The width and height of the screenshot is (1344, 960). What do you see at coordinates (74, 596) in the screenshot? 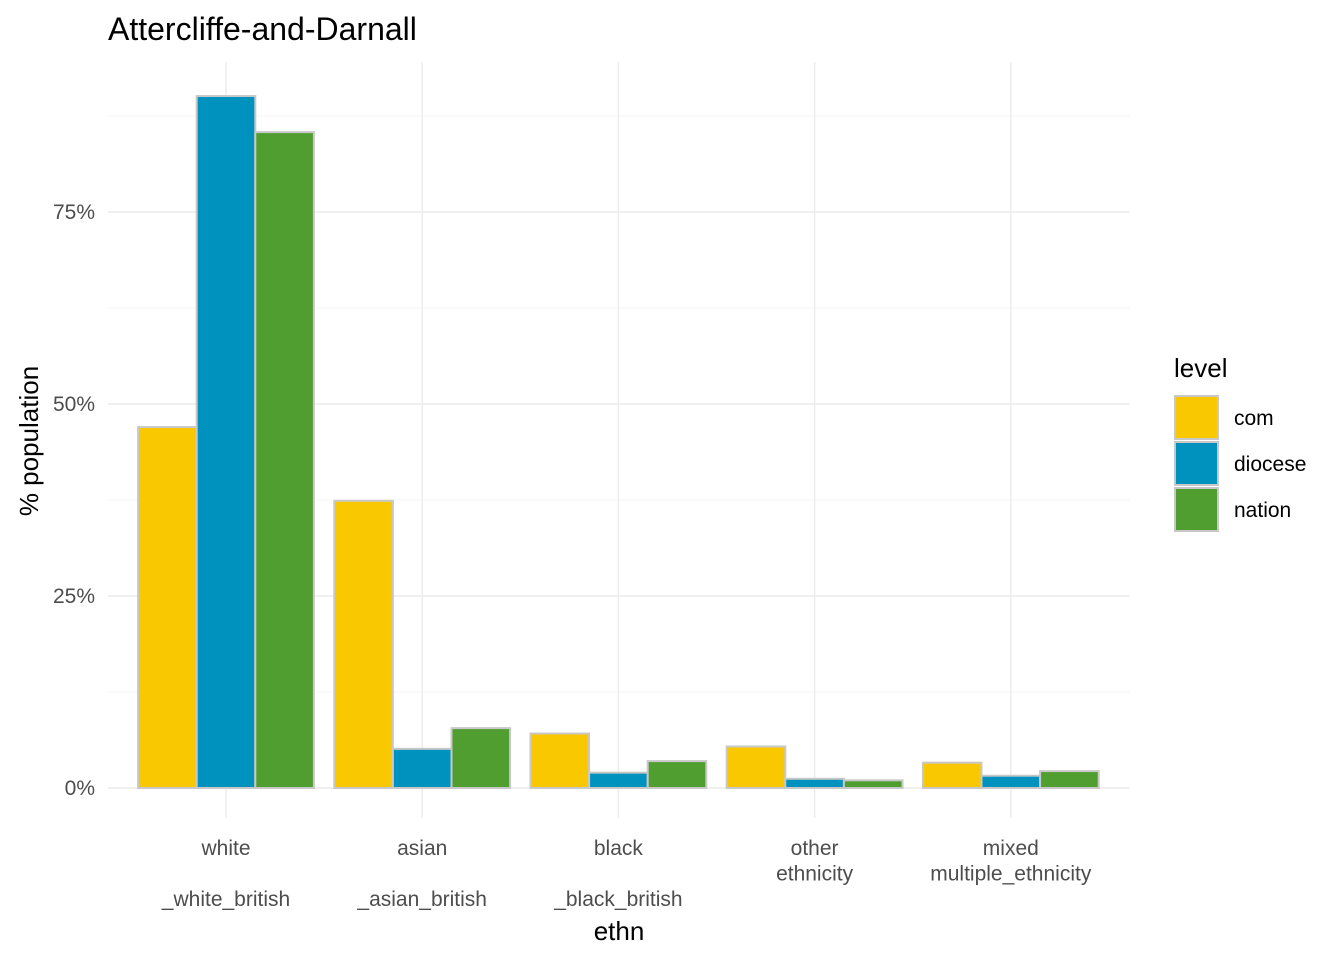
I see `y-tick-label: 25%` at bounding box center [74, 596].